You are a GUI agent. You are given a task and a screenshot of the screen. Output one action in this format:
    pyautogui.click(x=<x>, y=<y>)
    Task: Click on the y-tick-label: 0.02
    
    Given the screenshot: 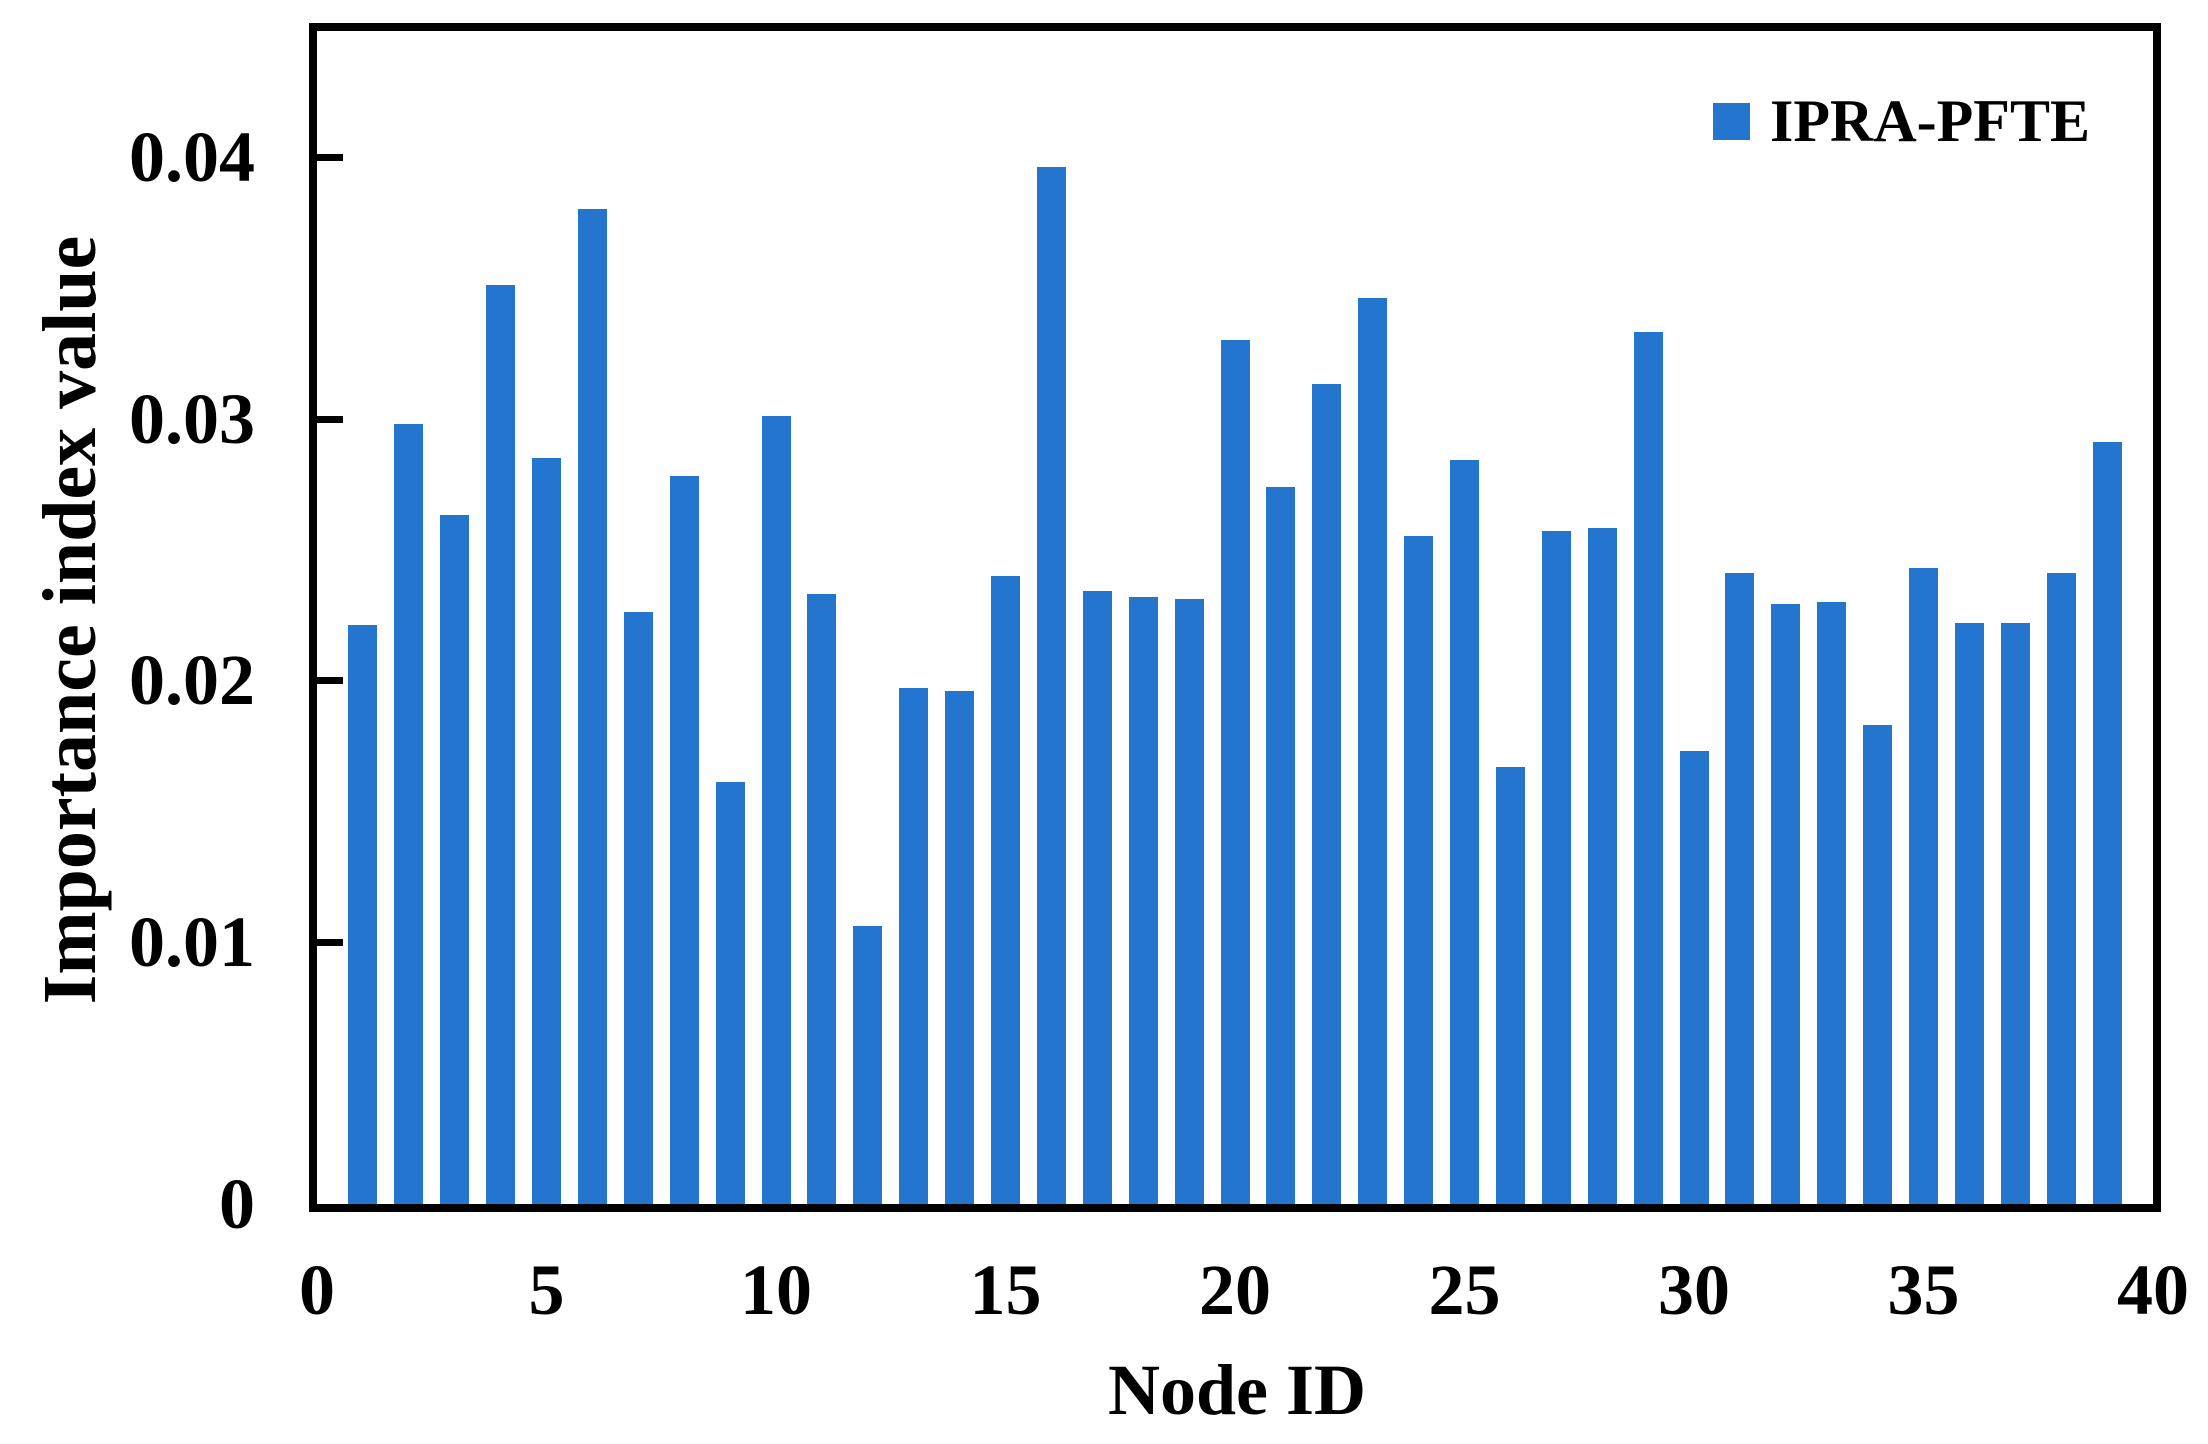 What is the action you would take?
    pyautogui.click(x=192, y=680)
    